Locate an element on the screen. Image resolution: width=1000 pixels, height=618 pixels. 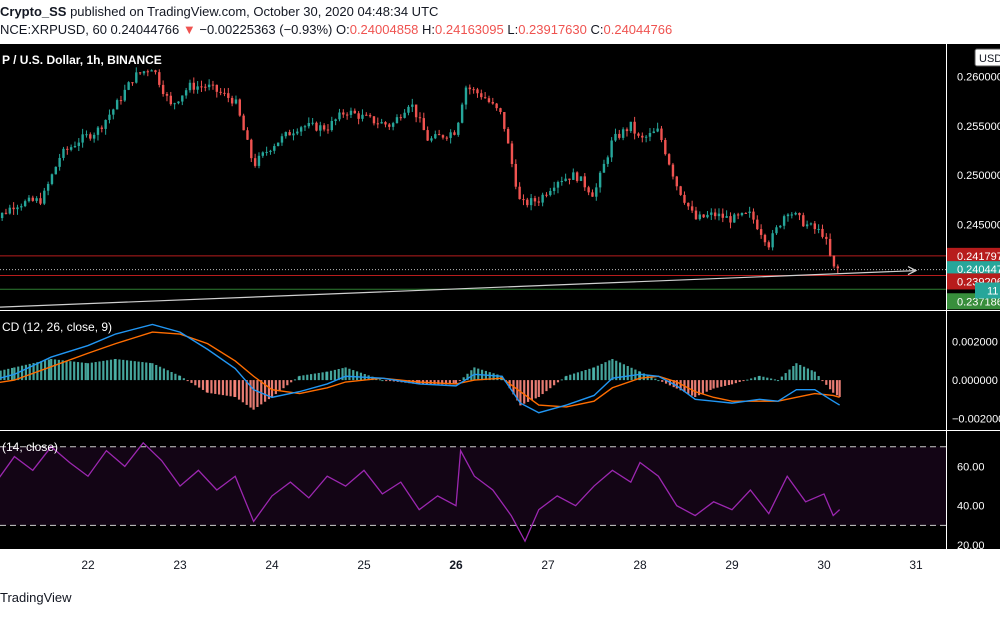
open-value: 0.24004858 is located at coordinates (384, 29).